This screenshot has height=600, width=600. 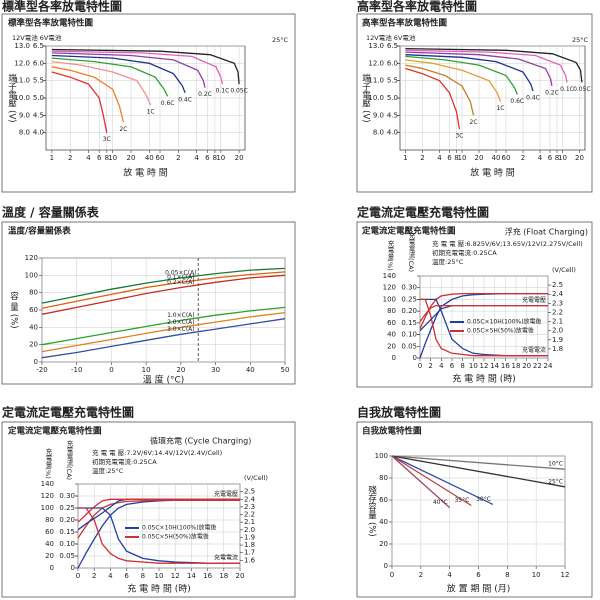 I want to click on series-label: 1.0×C(A), so click(x=181, y=315).